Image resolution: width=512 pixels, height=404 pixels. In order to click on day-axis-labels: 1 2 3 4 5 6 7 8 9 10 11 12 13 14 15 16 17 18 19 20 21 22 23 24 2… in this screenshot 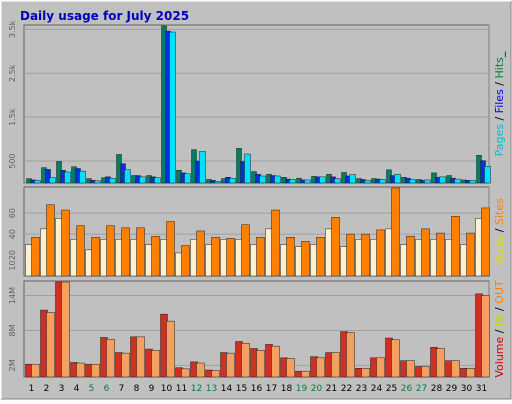, I will do `click(258, 389)`.